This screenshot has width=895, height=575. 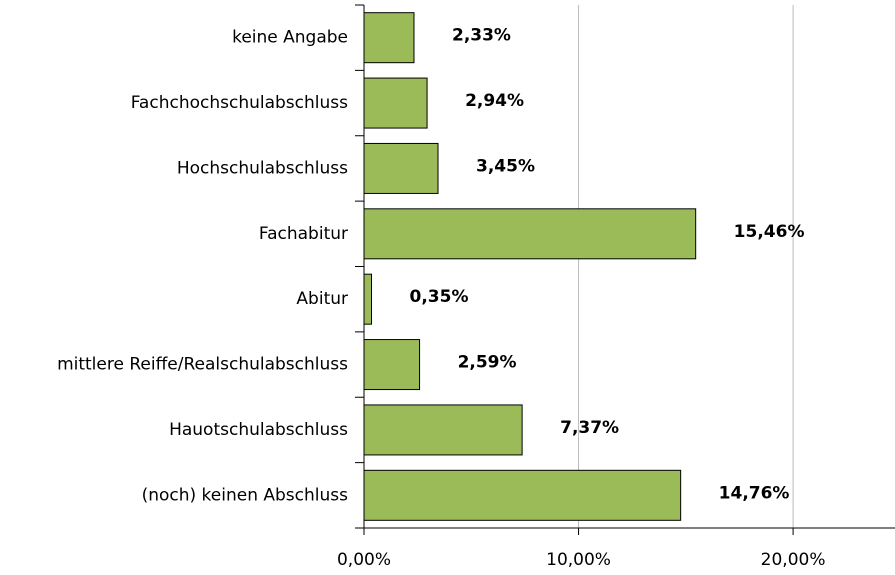 I want to click on value-label: 15,46%, so click(x=769, y=232).